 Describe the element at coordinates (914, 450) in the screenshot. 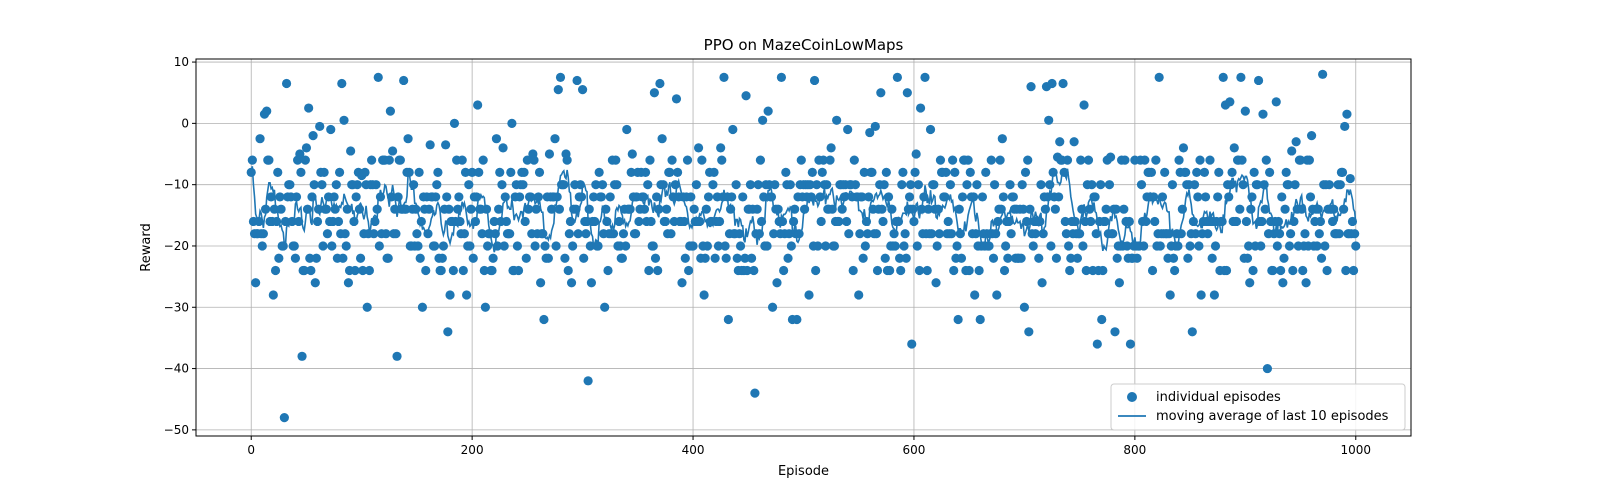

I see `x-tick-label: 600` at that location.